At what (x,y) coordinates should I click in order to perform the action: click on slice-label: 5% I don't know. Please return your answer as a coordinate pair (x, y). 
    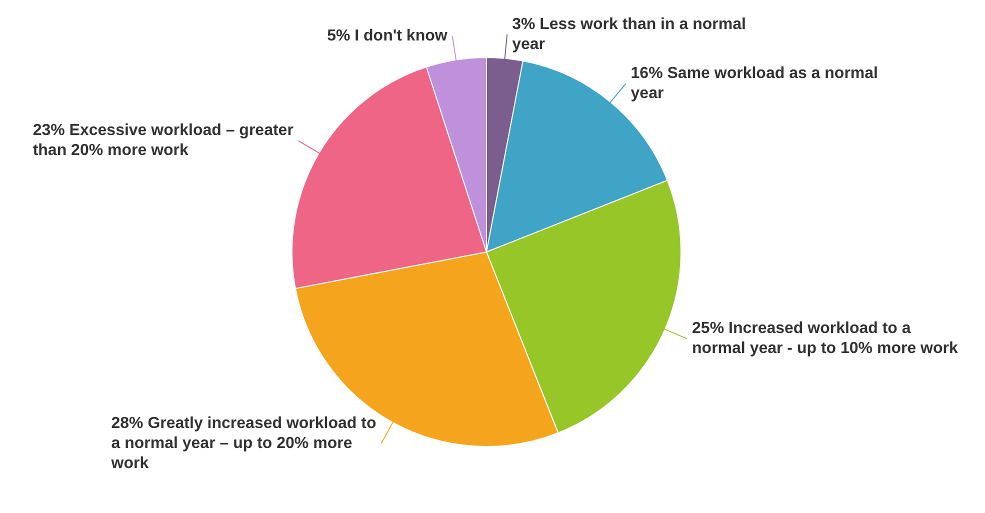
    Looking at the image, I should click on (387, 36).